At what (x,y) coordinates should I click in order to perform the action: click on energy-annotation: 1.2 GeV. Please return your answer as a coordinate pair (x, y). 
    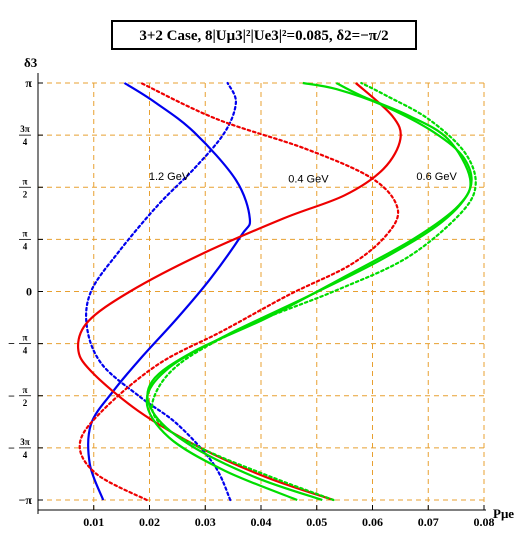
    Looking at the image, I should click on (169, 177).